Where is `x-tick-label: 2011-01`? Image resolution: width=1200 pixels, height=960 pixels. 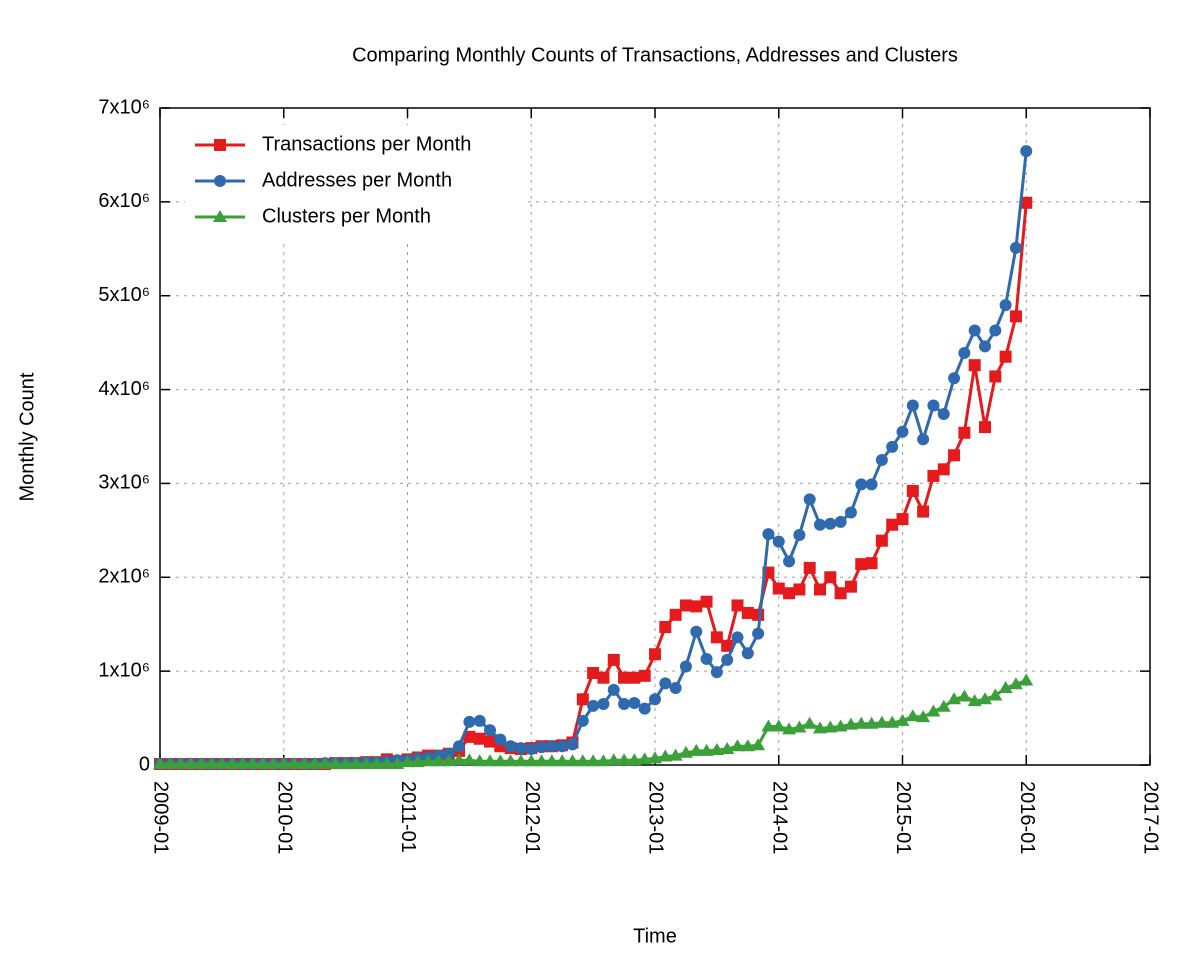 x-tick-label: 2011-01 is located at coordinates (408, 817).